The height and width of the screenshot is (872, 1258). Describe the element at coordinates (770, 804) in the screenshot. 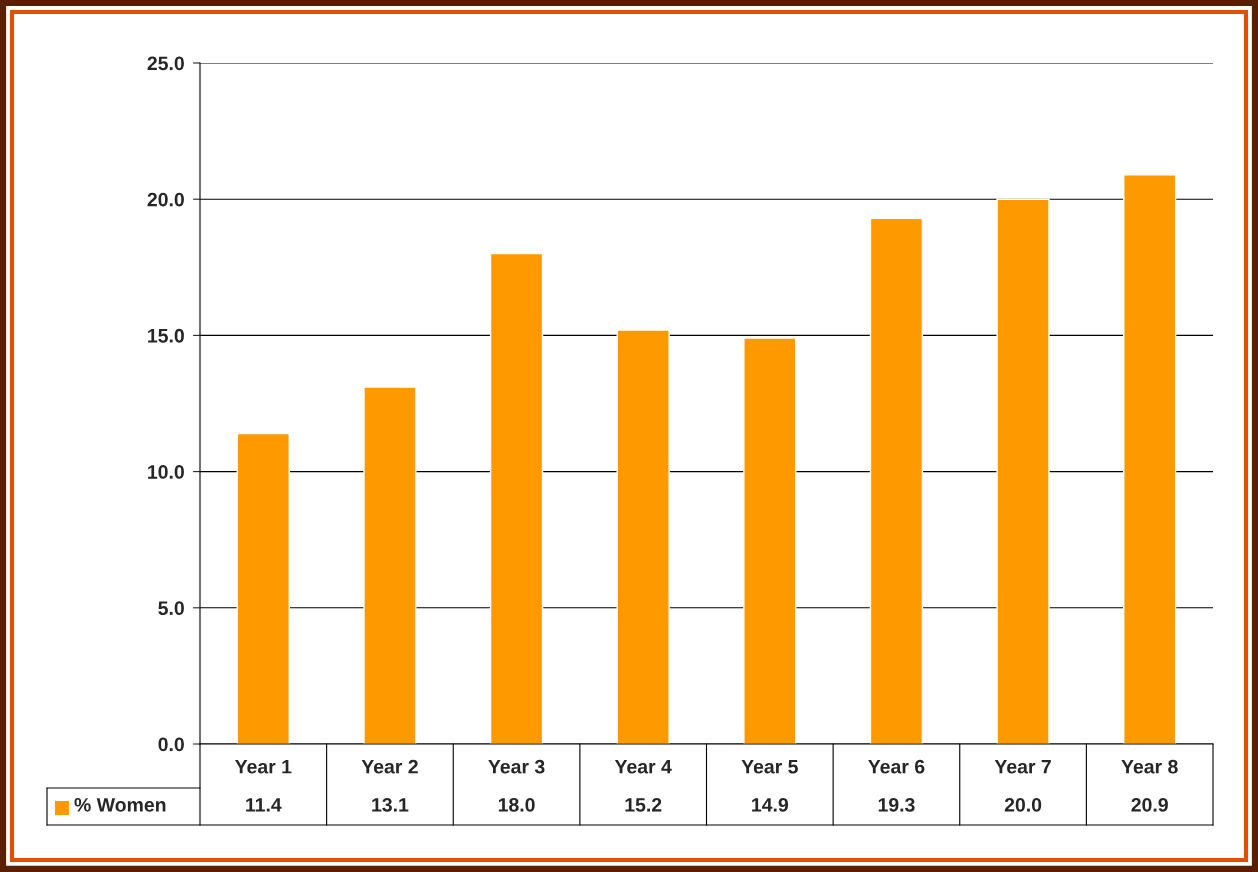

I see `text: 14.9` at that location.